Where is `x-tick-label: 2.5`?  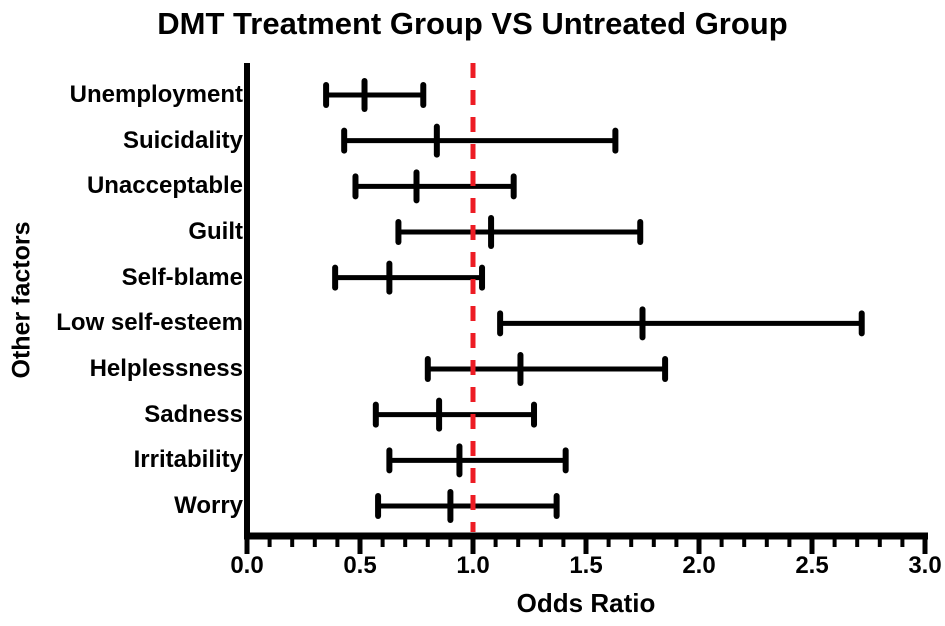
x-tick-label: 2.5 is located at coordinates (812, 565).